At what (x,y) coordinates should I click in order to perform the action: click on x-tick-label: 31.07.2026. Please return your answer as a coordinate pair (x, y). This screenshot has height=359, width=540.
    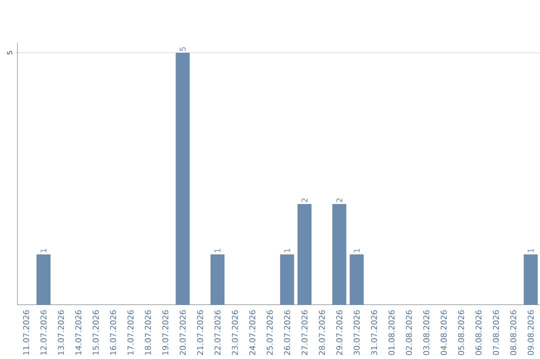
    Looking at the image, I should click on (374, 332).